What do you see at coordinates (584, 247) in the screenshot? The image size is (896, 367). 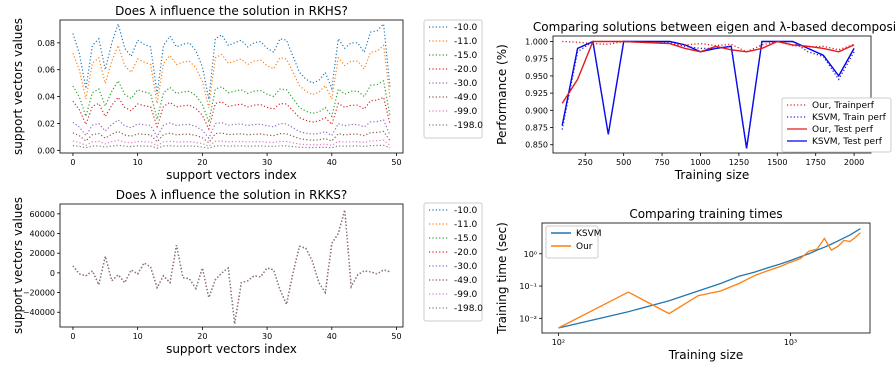 I see `legend-label: Our` at bounding box center [584, 247].